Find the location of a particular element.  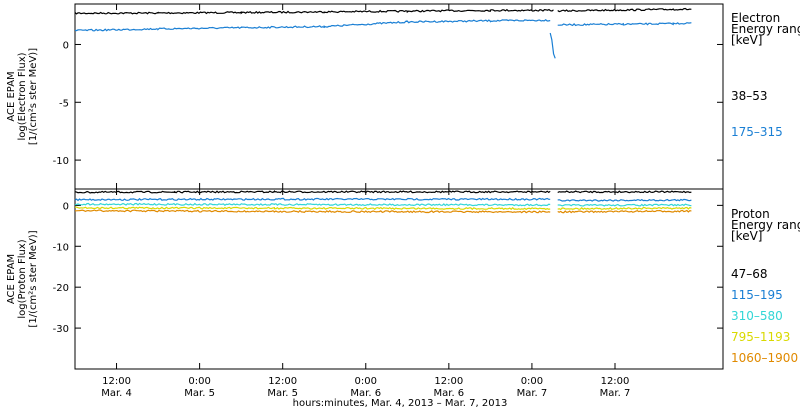

legend-title: Proton is located at coordinates (750, 214).